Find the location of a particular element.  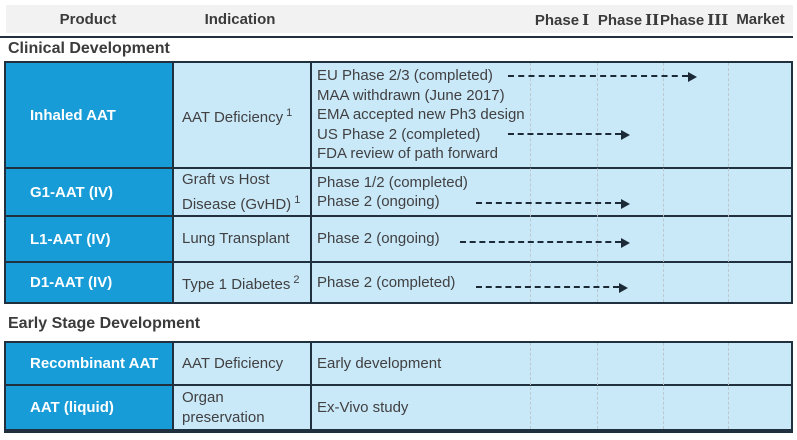

product-cell: Inhaled AAT is located at coordinates (90, 115).